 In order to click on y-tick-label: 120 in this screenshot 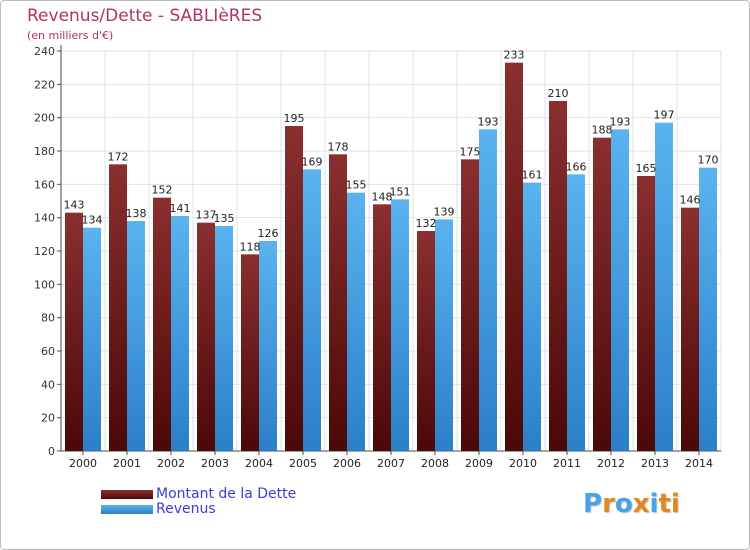, I will do `click(44, 251)`.